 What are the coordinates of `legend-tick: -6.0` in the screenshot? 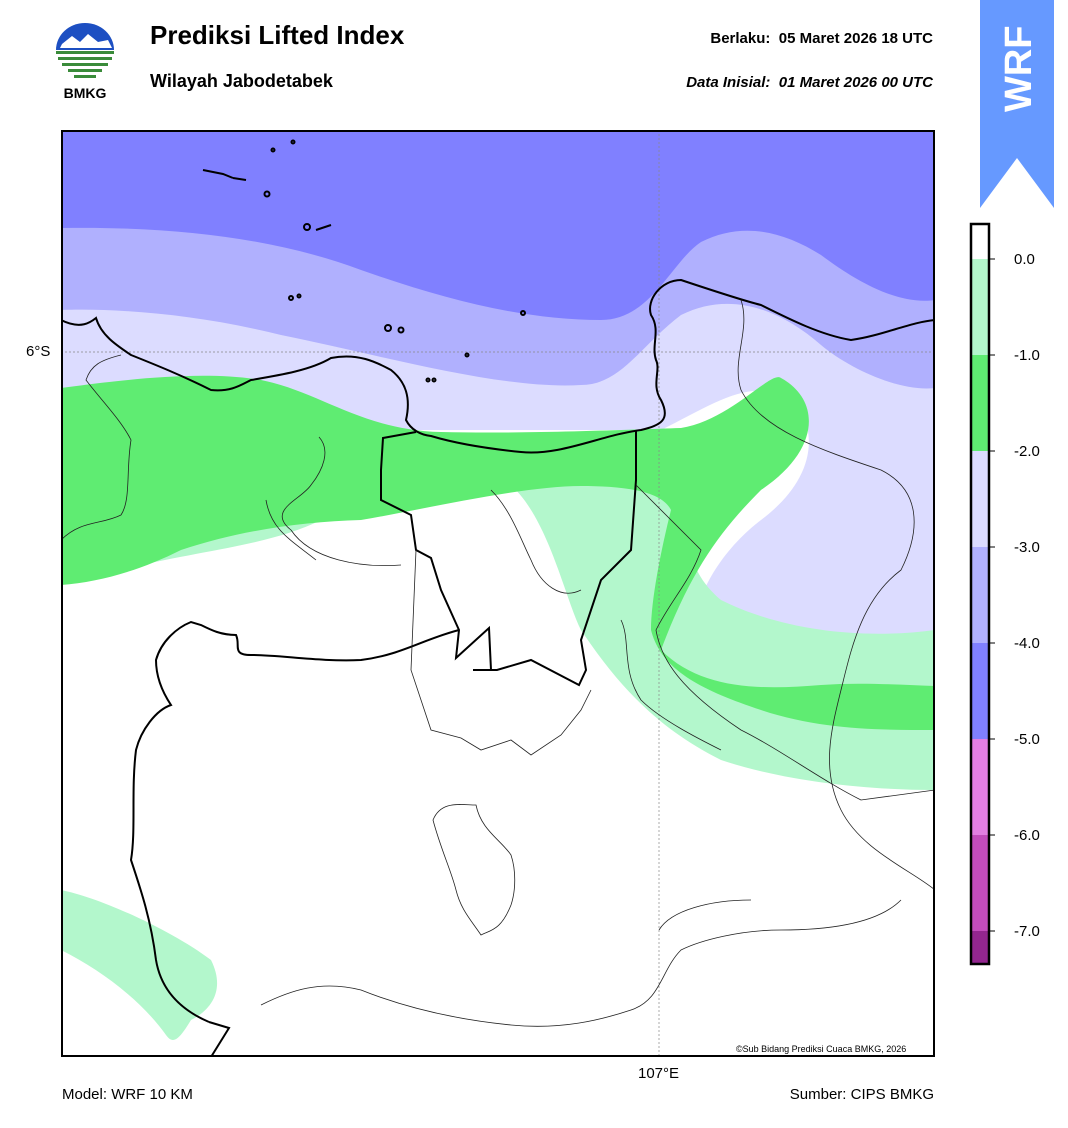 It's located at (1027, 835).